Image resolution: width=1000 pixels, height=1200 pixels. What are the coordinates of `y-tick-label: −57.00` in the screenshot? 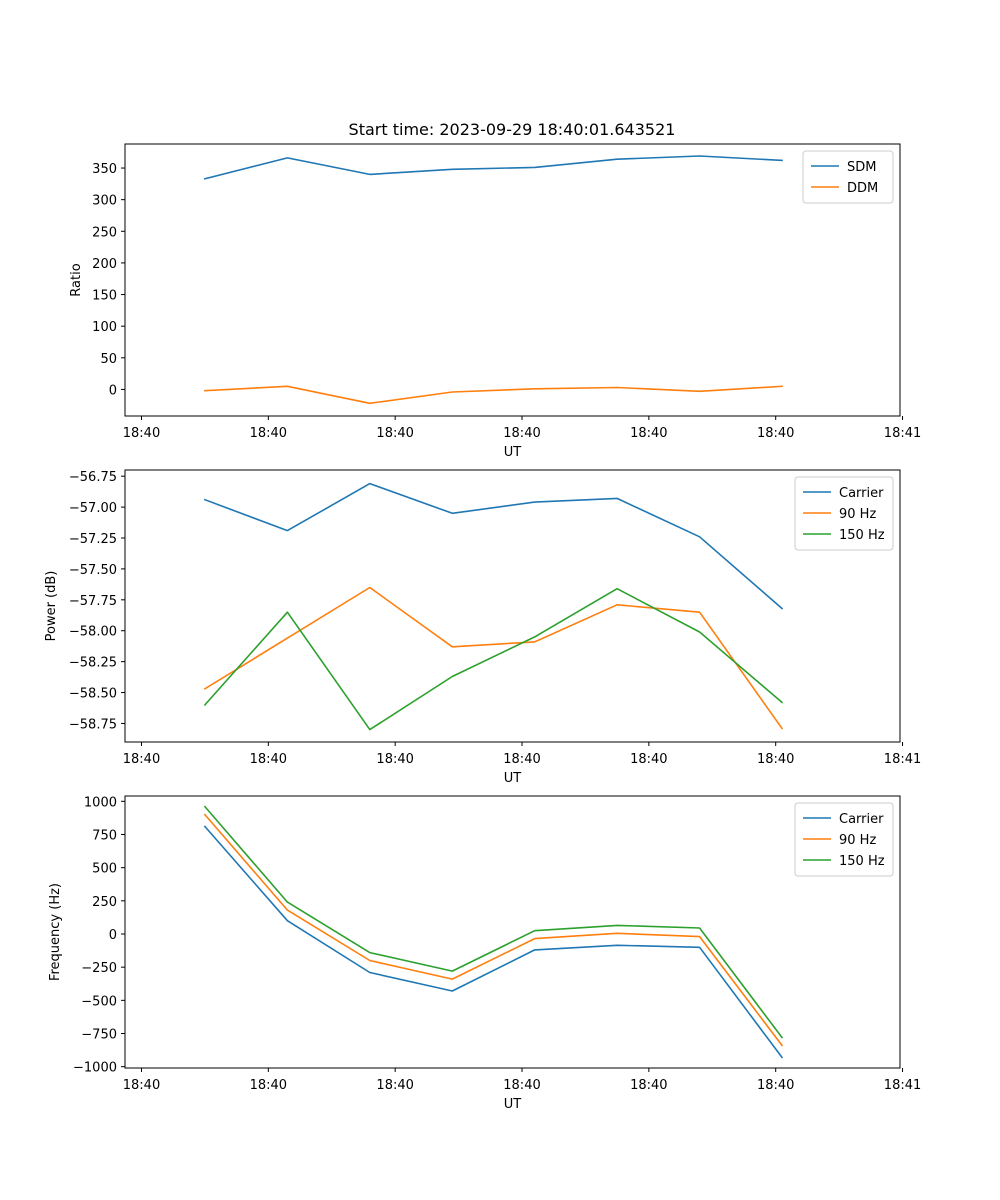 It's located at (93, 508).